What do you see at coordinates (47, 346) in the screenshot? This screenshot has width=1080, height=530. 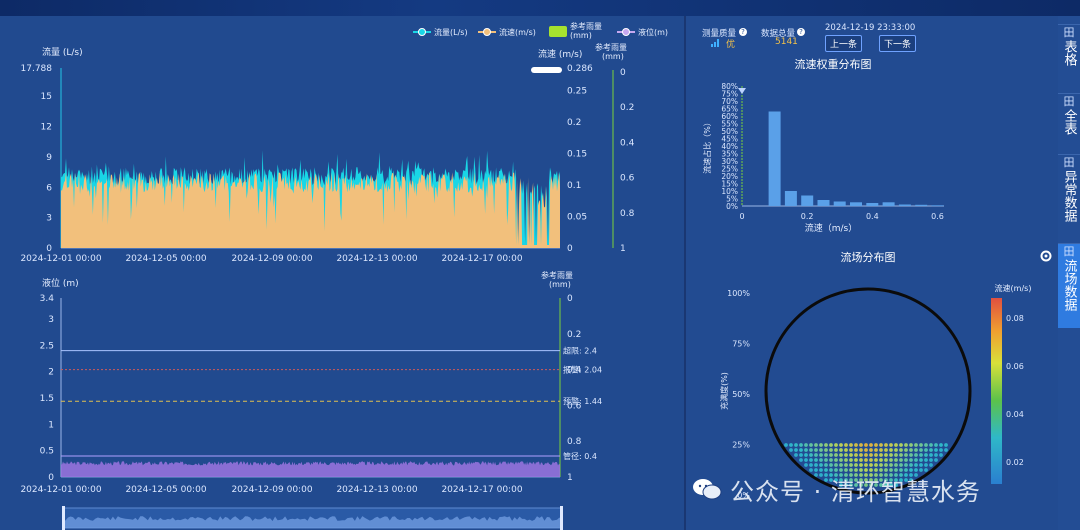 I see `y-tick-label: 2.5` at bounding box center [47, 346].